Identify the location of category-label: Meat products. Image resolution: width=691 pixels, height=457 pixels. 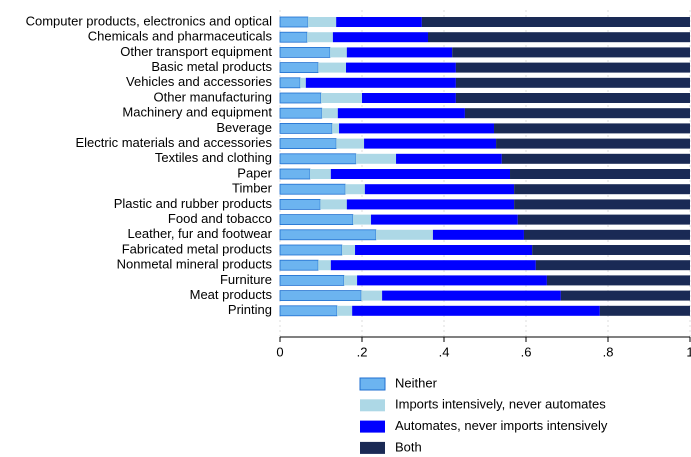
(231, 294).